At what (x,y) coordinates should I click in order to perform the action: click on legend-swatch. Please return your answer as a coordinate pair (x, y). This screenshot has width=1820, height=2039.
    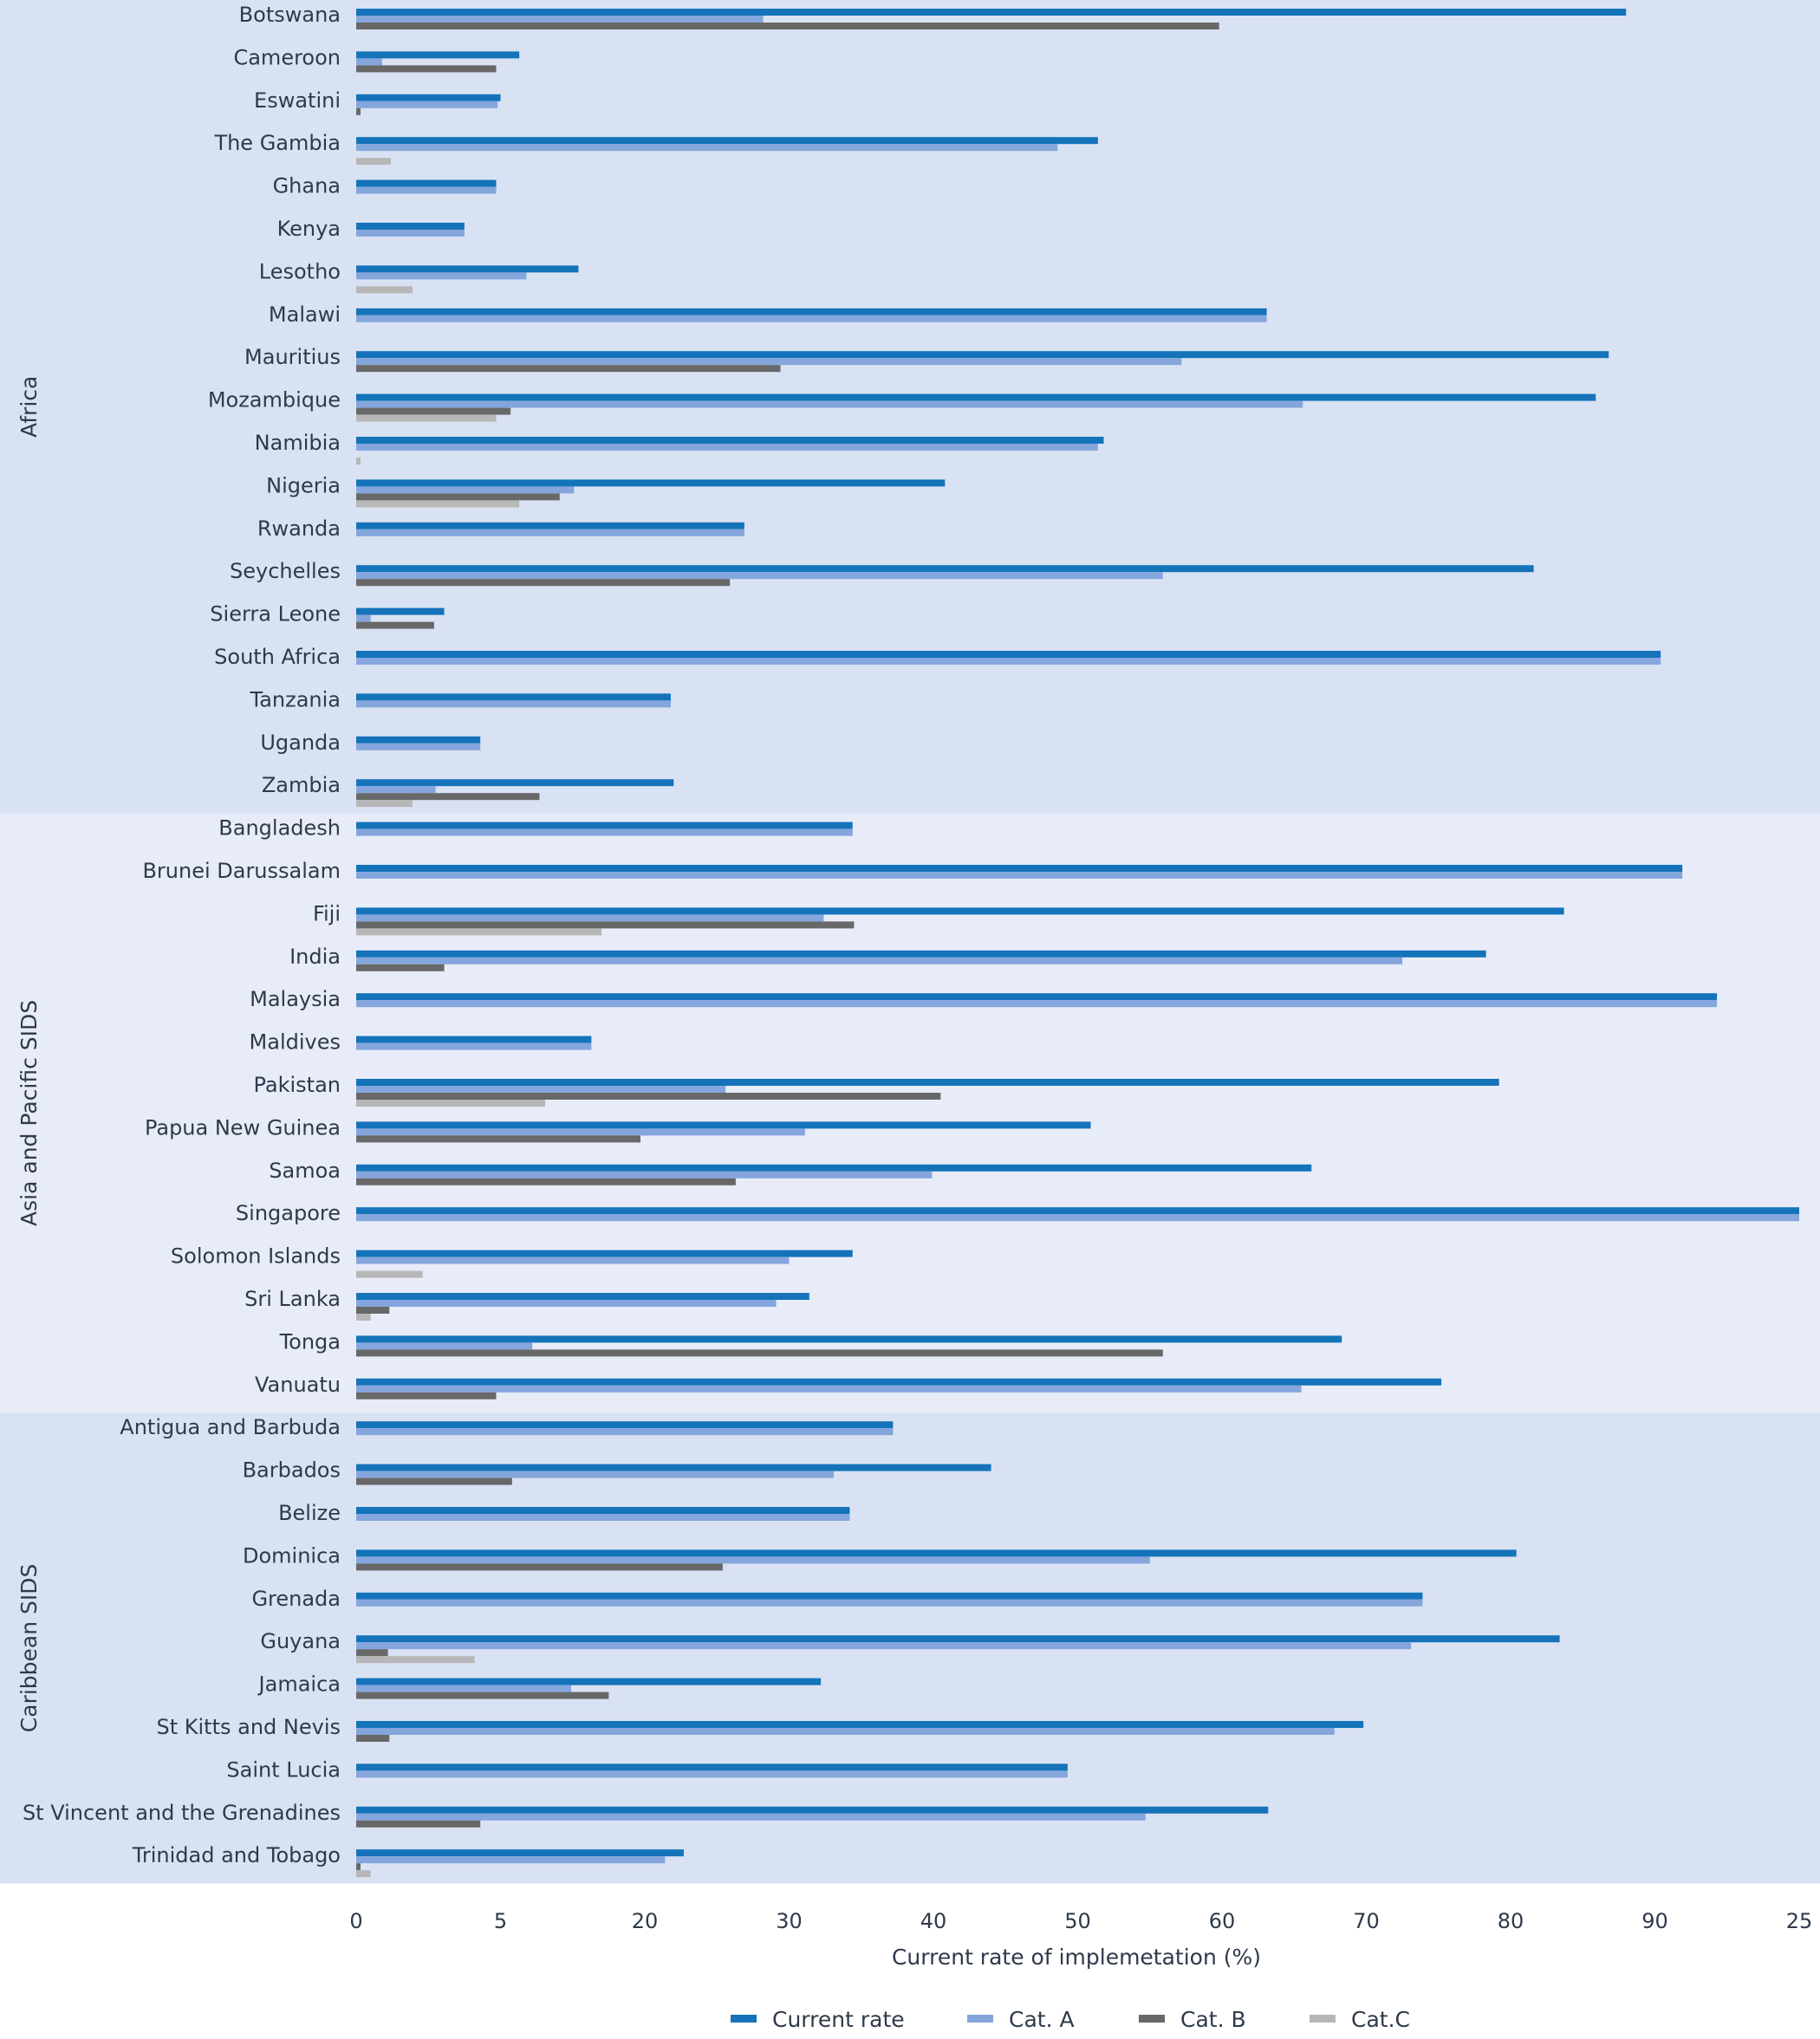
    Looking at the image, I should click on (980, 2019).